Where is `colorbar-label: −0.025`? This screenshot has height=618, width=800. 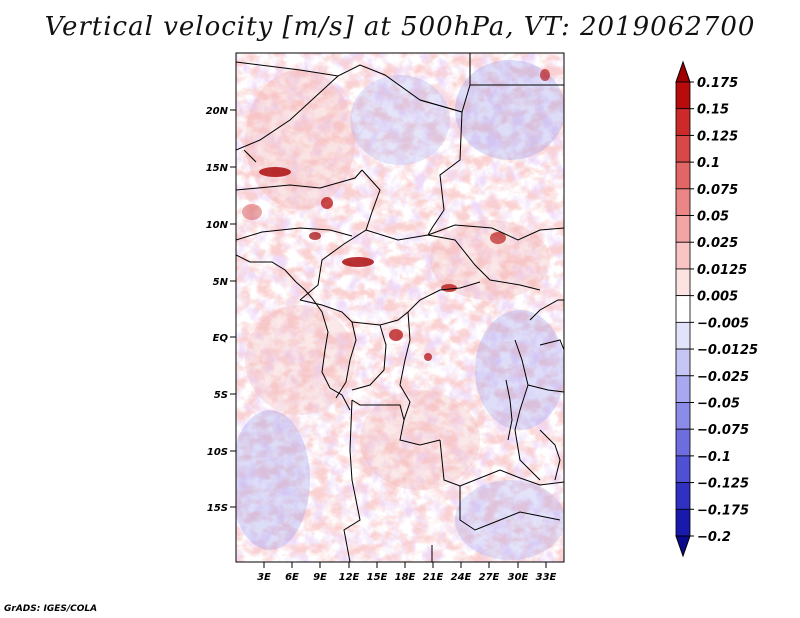
colorbar-label: −0.025 is located at coordinates (723, 377).